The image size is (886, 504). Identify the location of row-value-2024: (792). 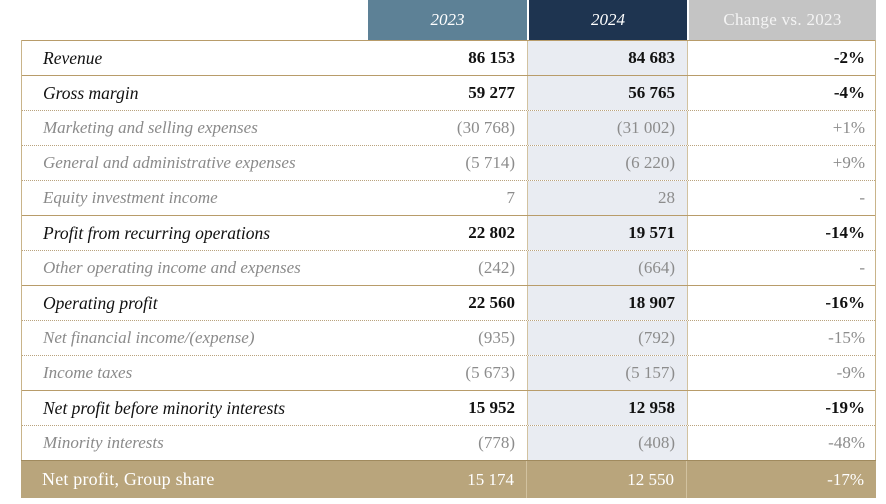
(608, 338).